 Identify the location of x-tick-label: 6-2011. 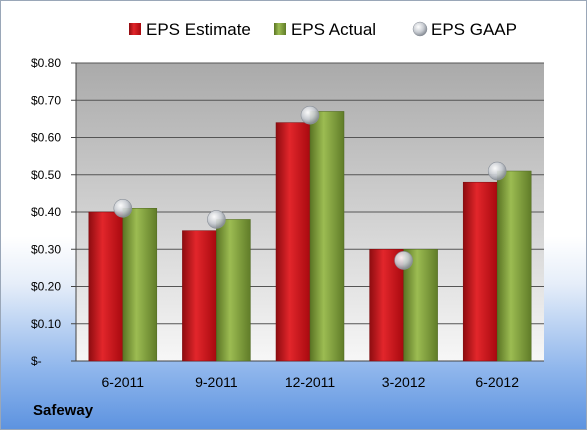
(123, 382).